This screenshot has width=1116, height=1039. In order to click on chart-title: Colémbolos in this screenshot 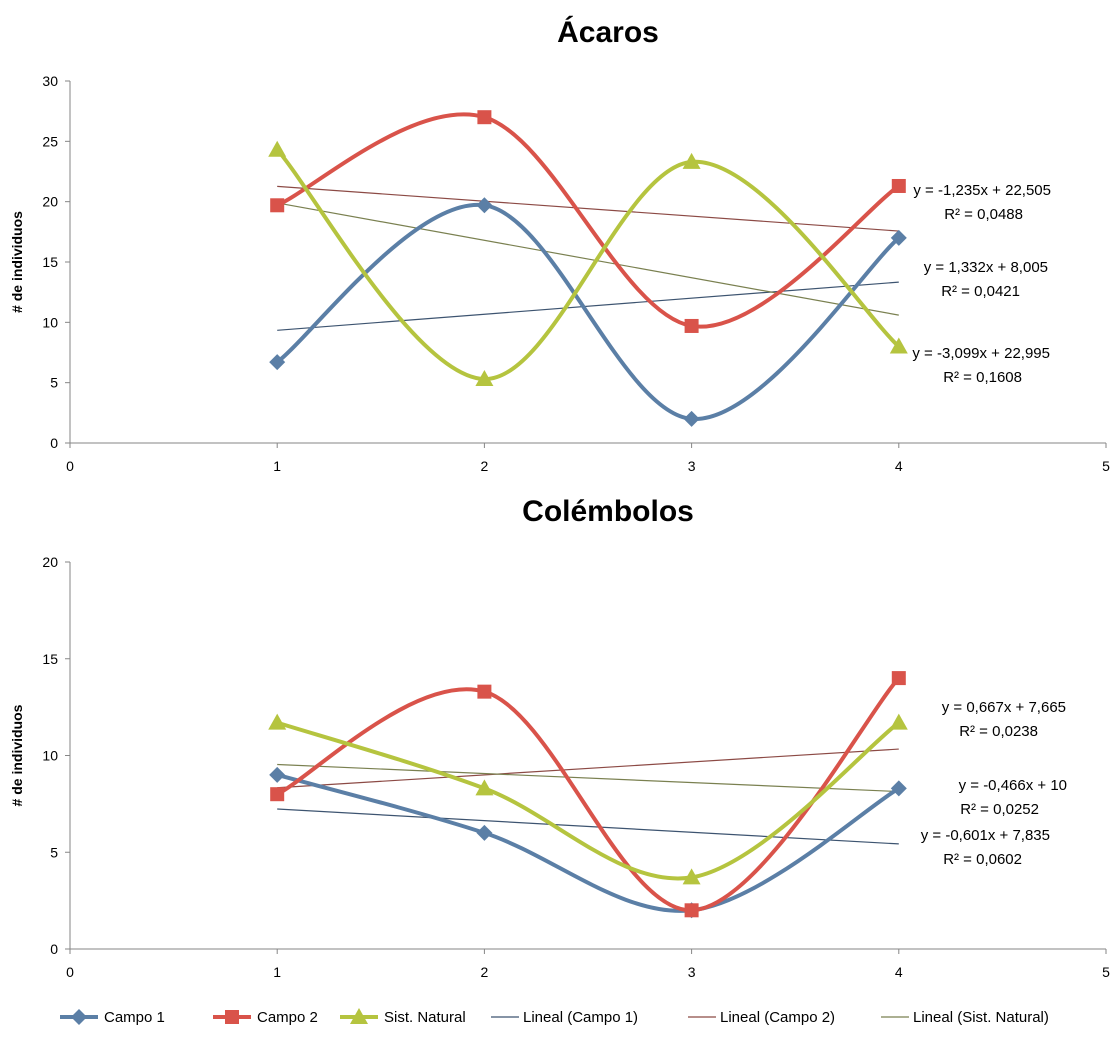, I will do `click(608, 511)`.